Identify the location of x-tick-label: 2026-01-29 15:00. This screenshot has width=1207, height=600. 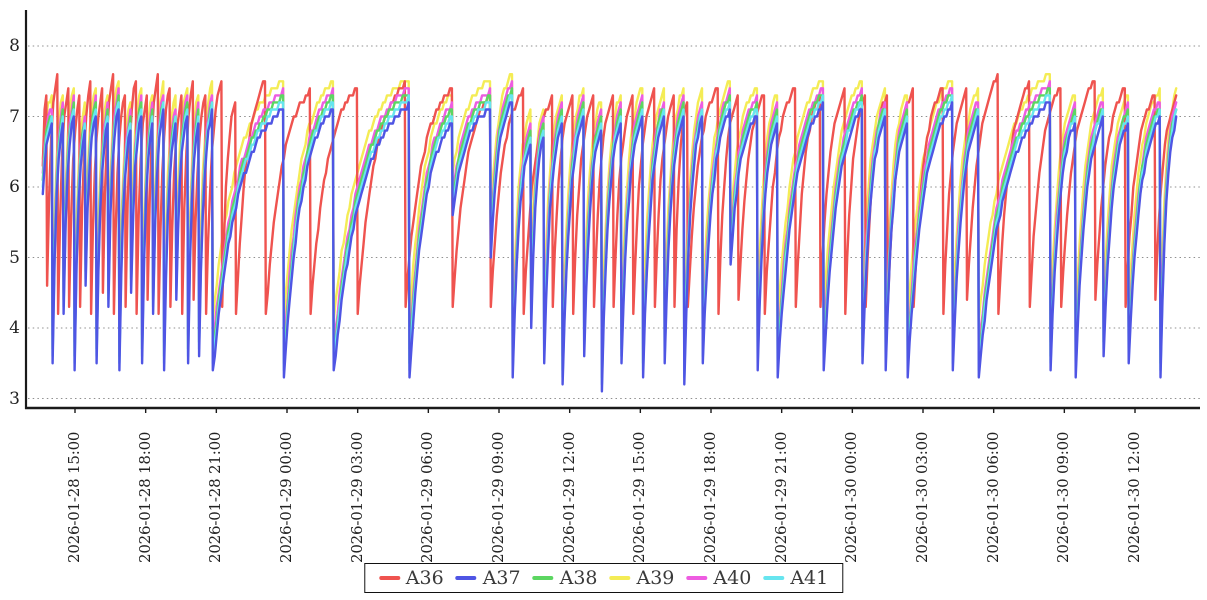
(639, 497).